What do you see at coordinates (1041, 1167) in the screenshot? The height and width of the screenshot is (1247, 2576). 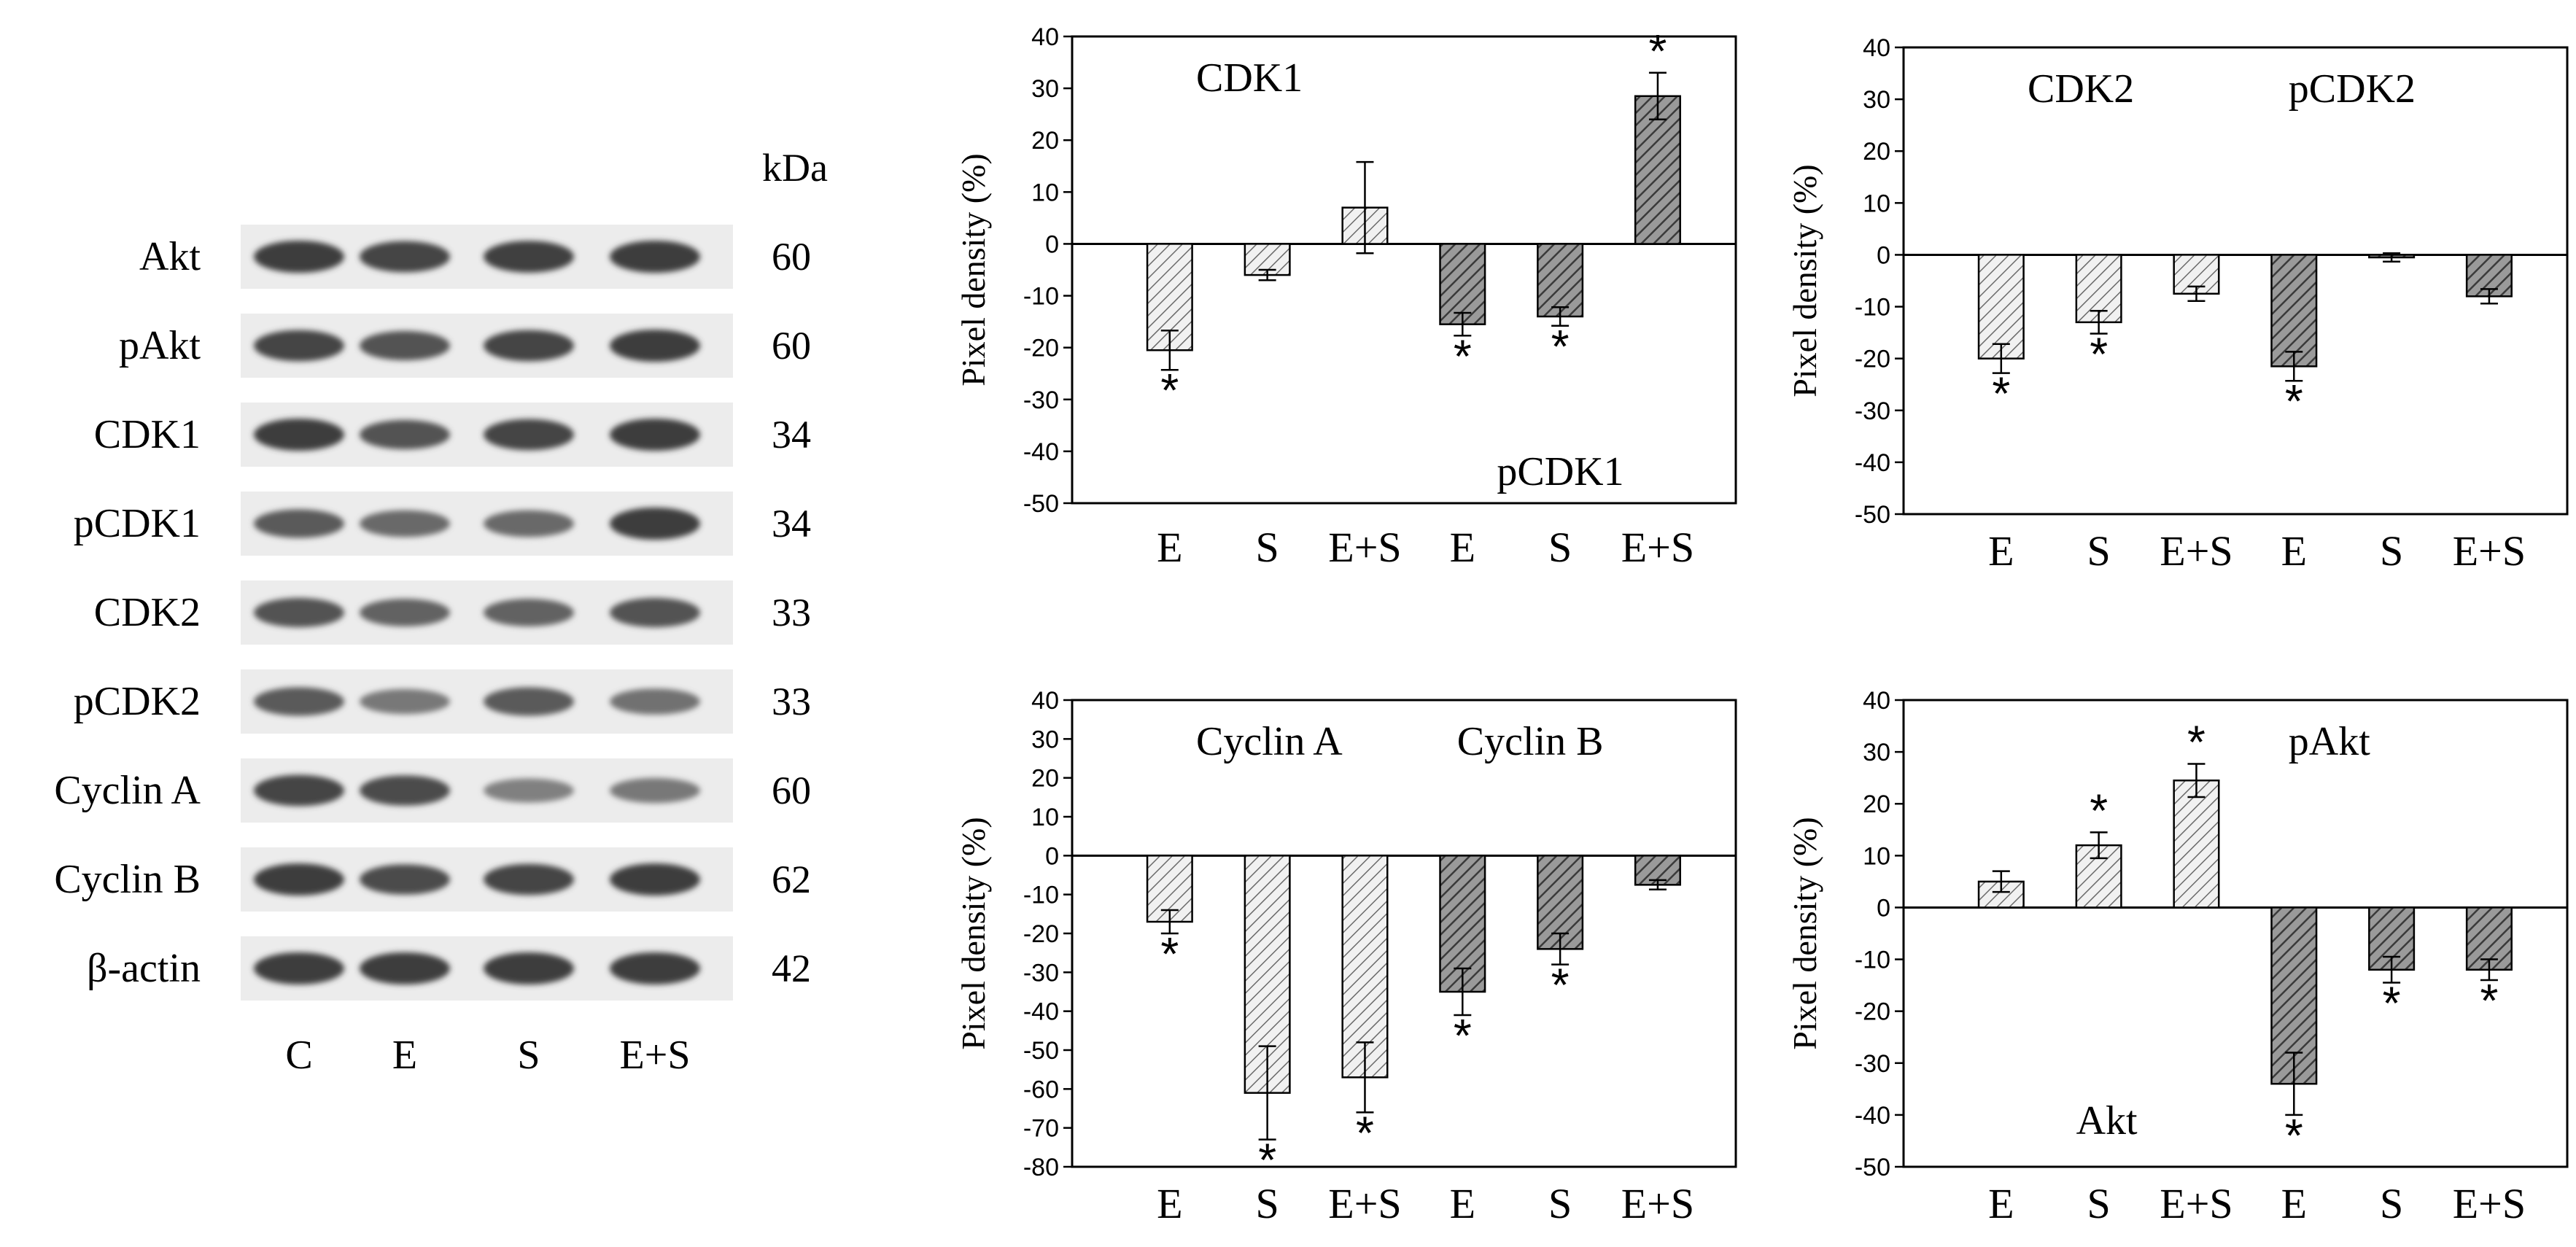 I see `y-tick-label: -80` at bounding box center [1041, 1167].